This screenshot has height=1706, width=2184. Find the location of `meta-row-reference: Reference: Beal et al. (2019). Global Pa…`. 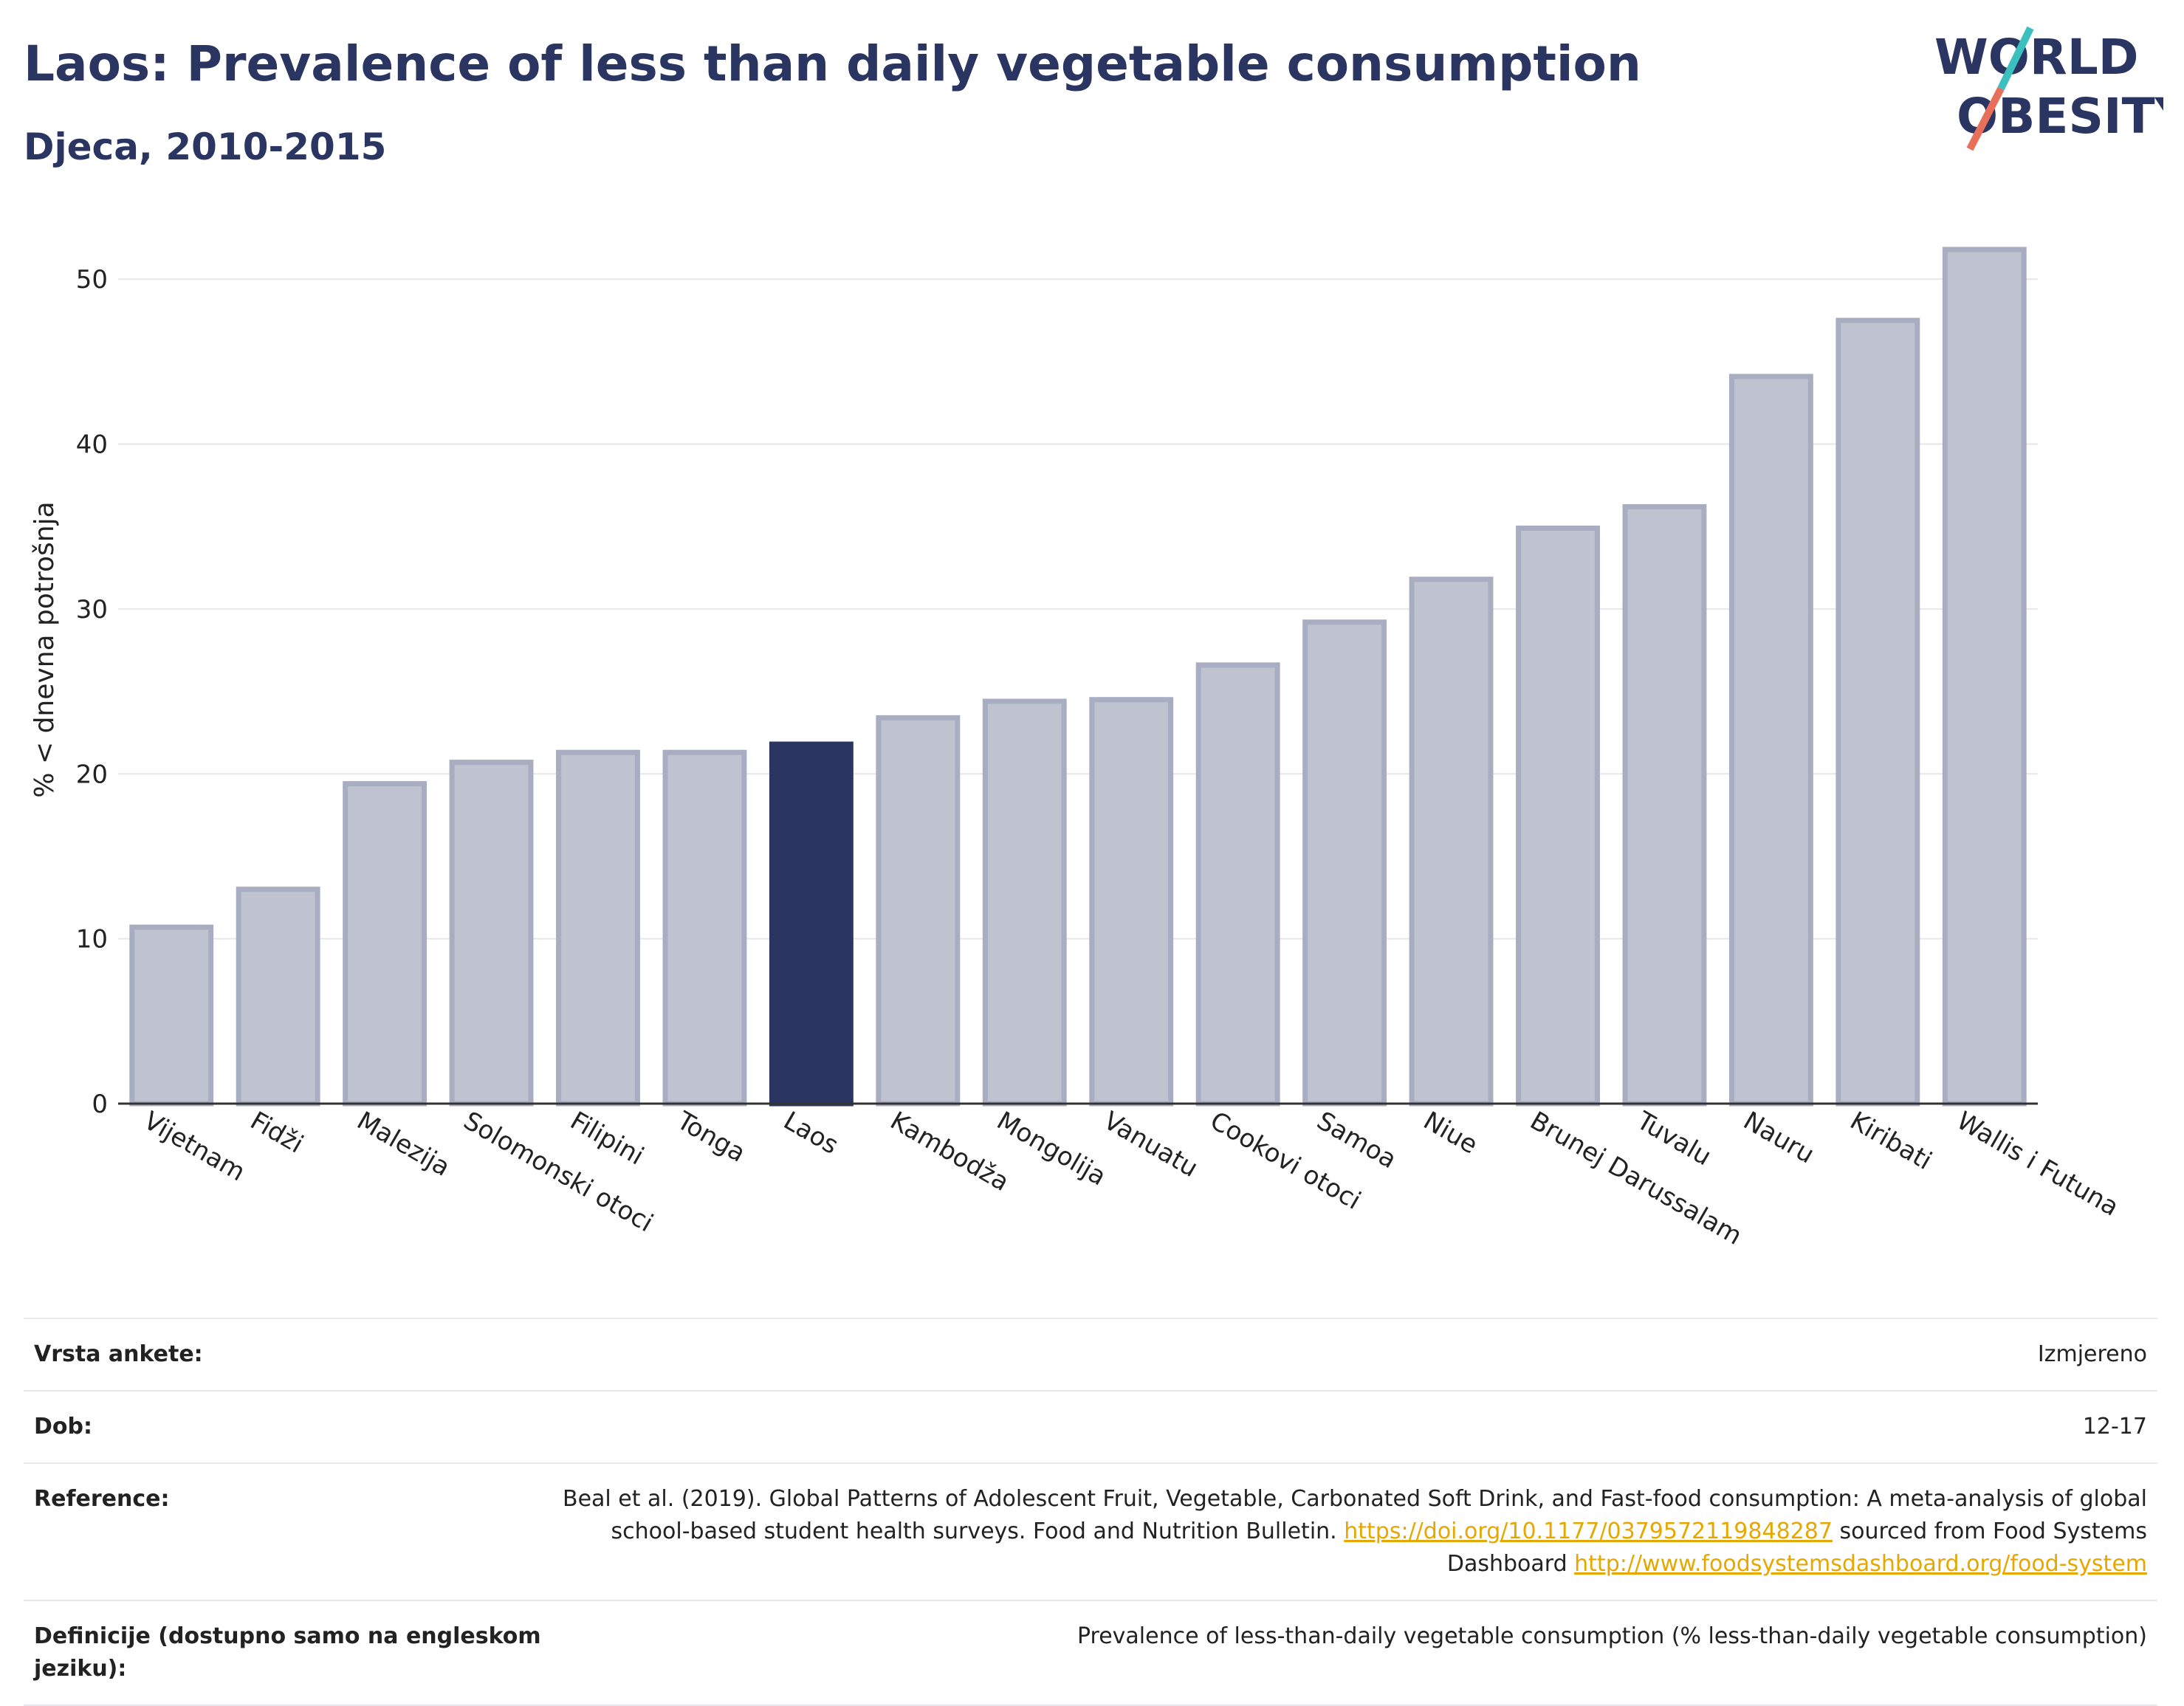

meta-row-reference: Reference: Beal et al. (2019). Global Pa… is located at coordinates (1090, 1531).